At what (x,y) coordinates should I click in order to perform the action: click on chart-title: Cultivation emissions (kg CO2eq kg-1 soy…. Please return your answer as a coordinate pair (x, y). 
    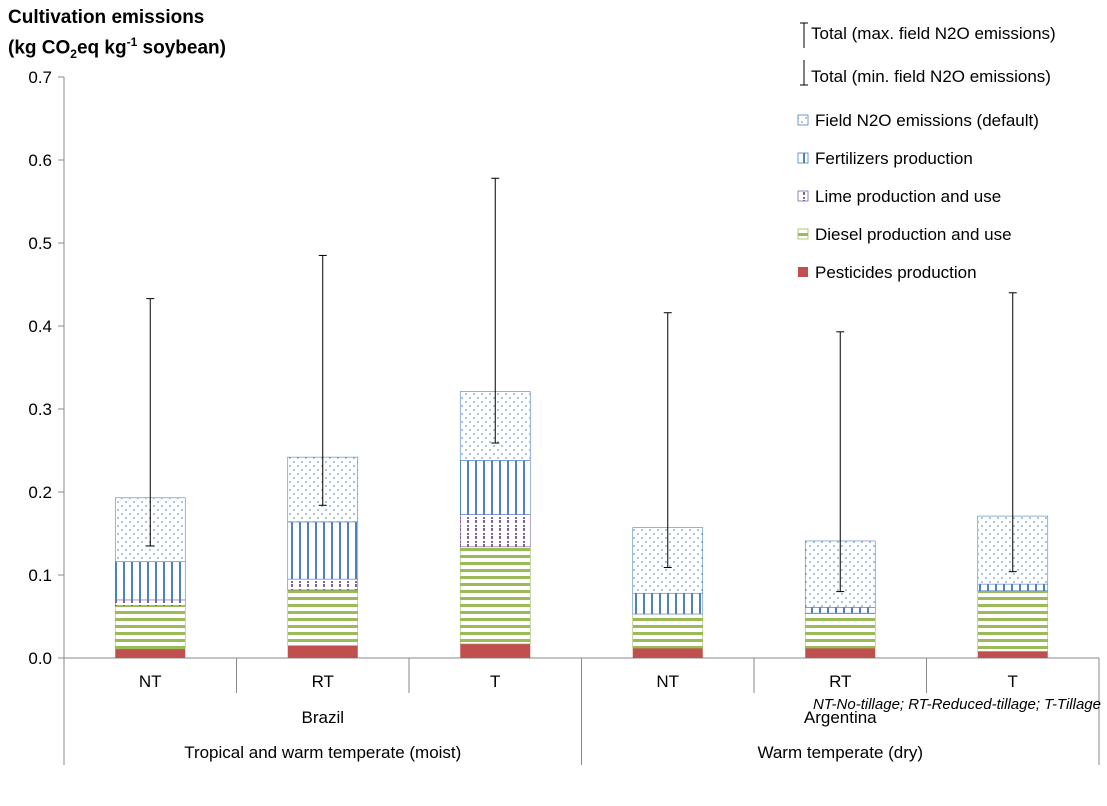
    Looking at the image, I should click on (117, 36).